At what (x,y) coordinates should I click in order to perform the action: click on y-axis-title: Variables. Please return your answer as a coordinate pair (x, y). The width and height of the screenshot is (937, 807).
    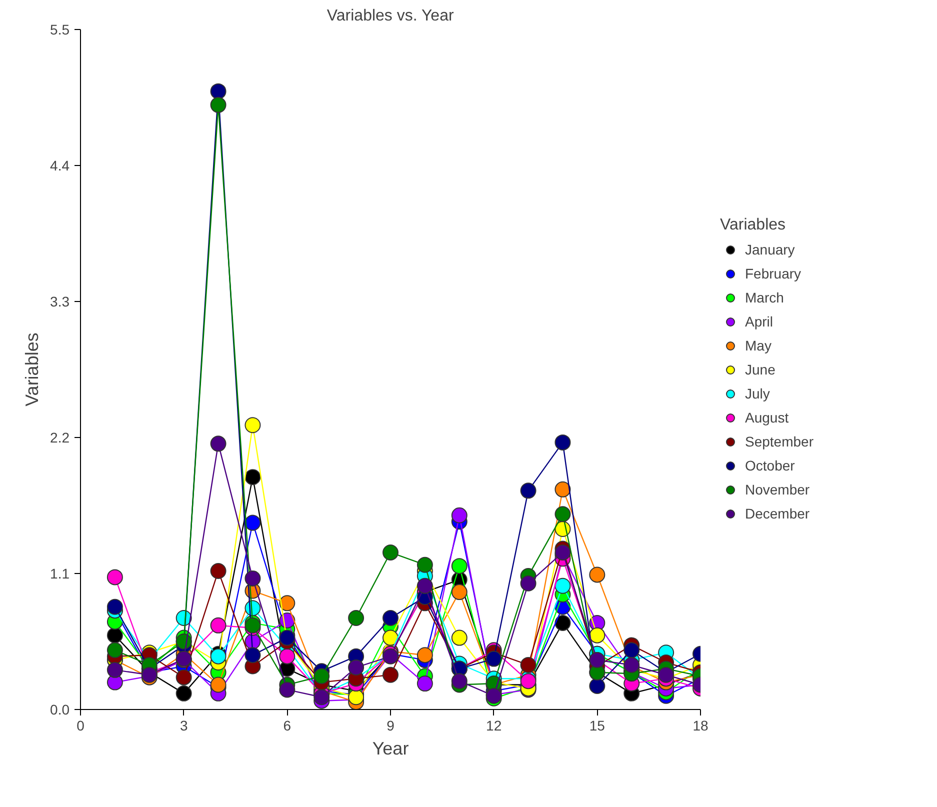
    Looking at the image, I should click on (32, 369).